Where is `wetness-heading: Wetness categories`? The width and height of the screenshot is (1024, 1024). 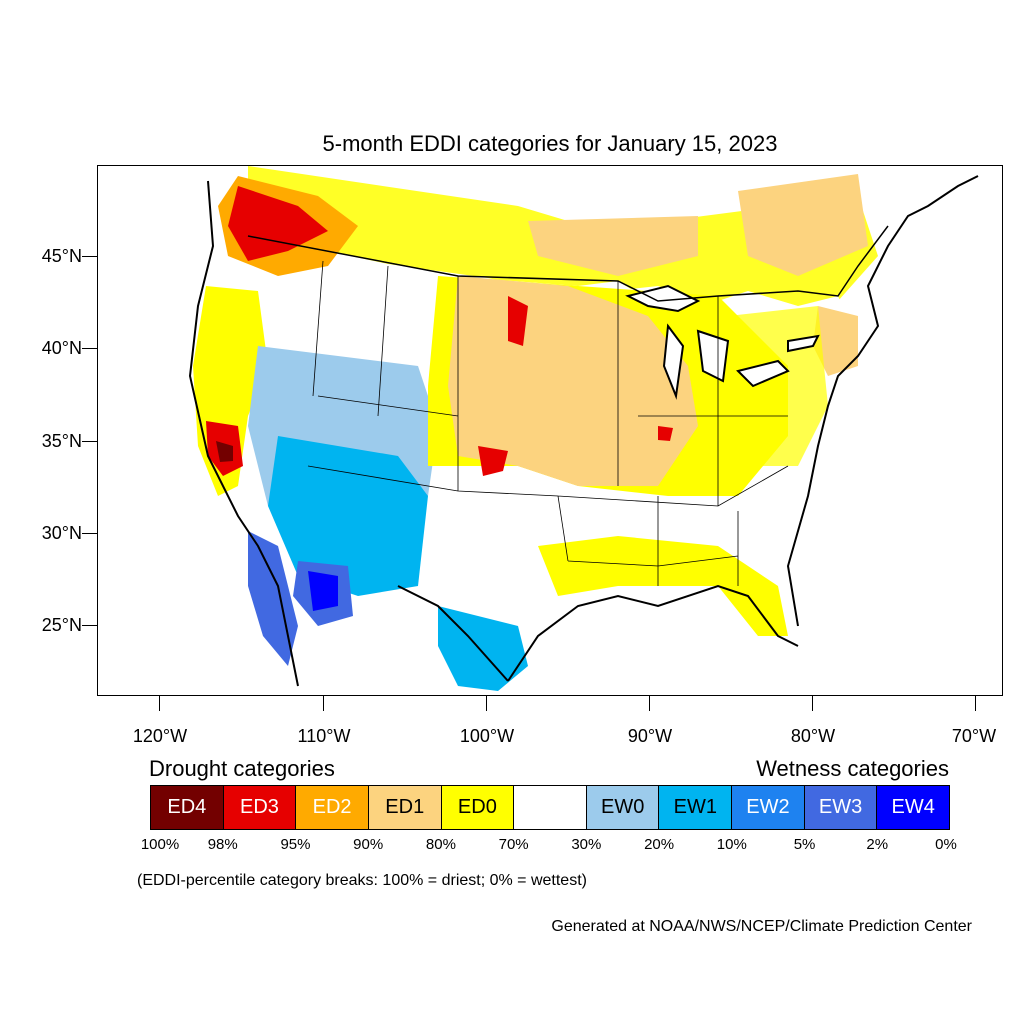
wetness-heading: Wetness categories is located at coordinates (852, 768).